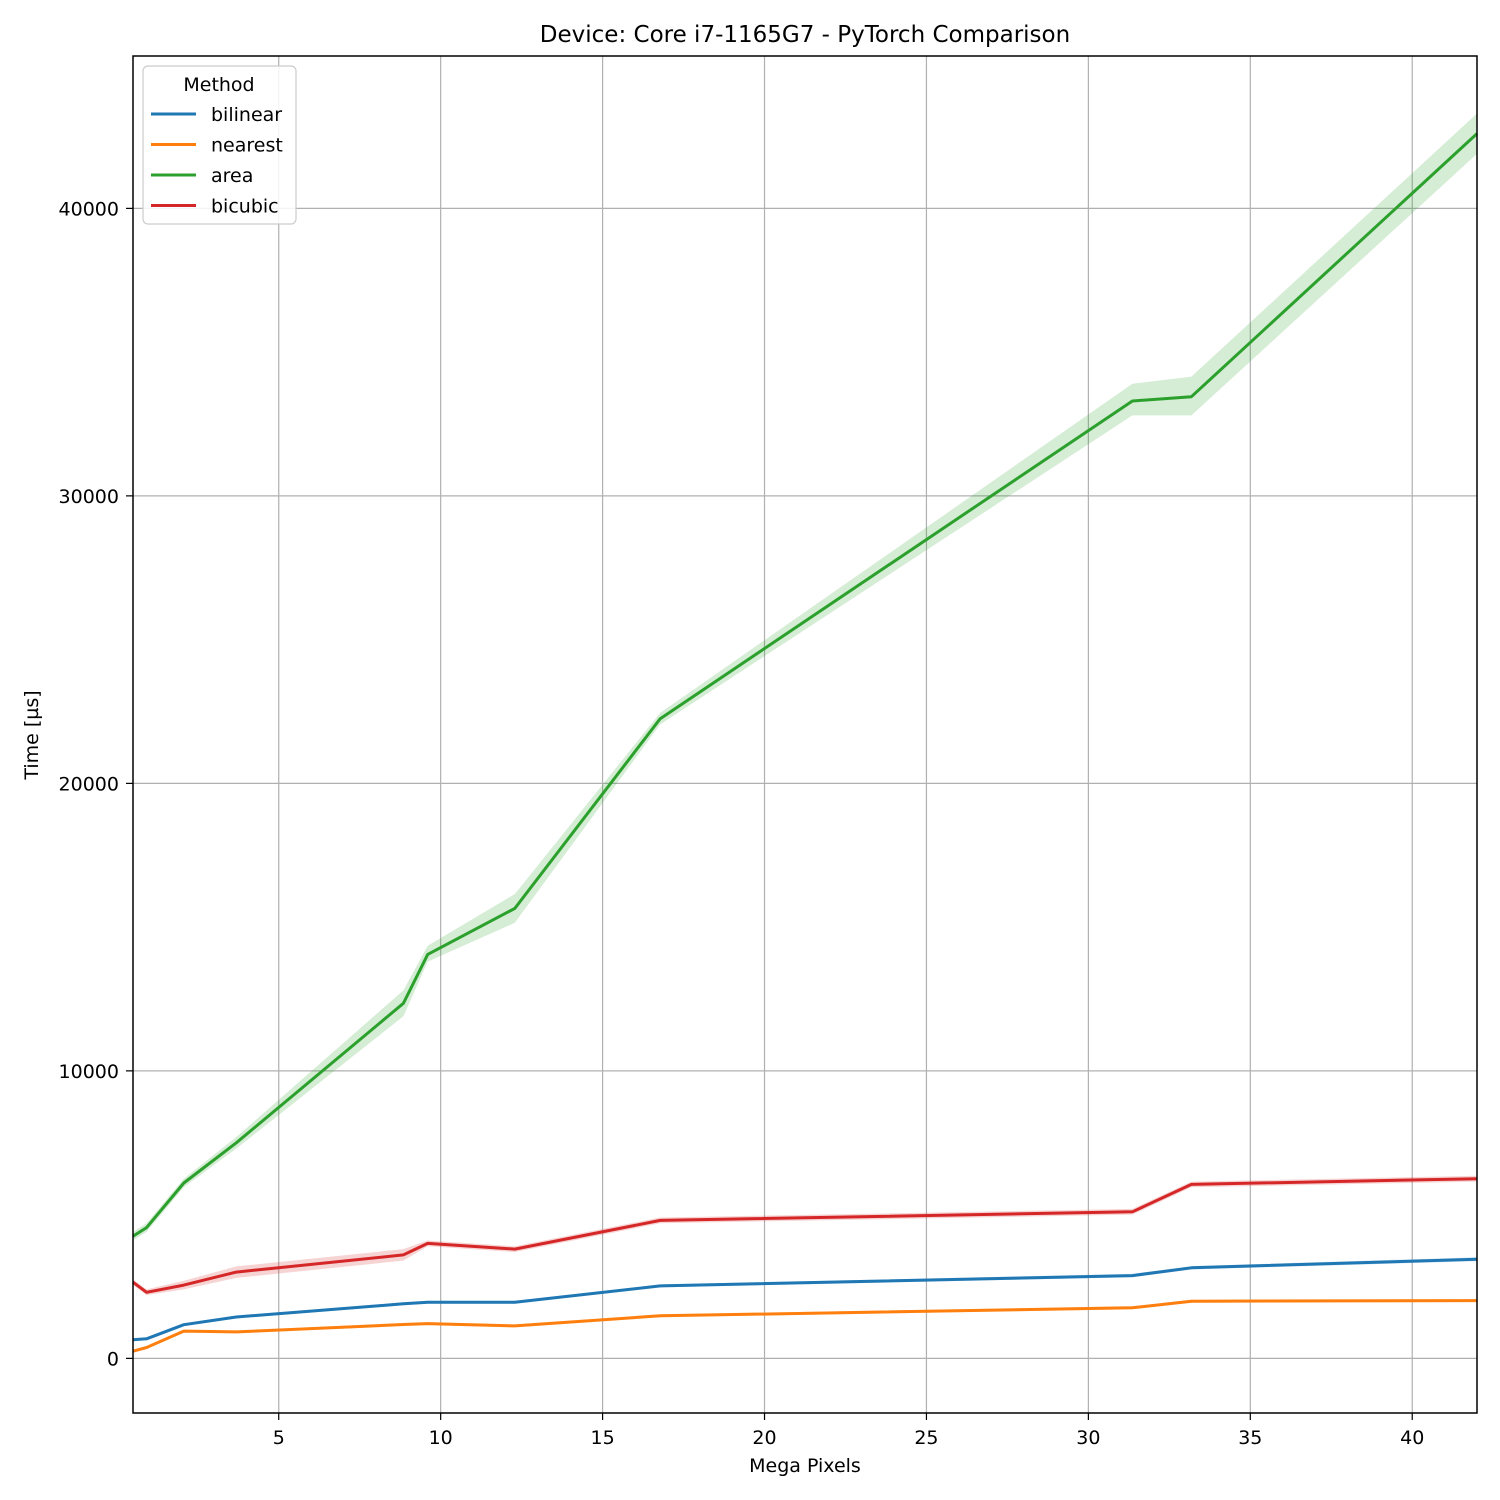  Describe the element at coordinates (1088, 1438) in the screenshot. I see `x-tick-label: 30` at that location.